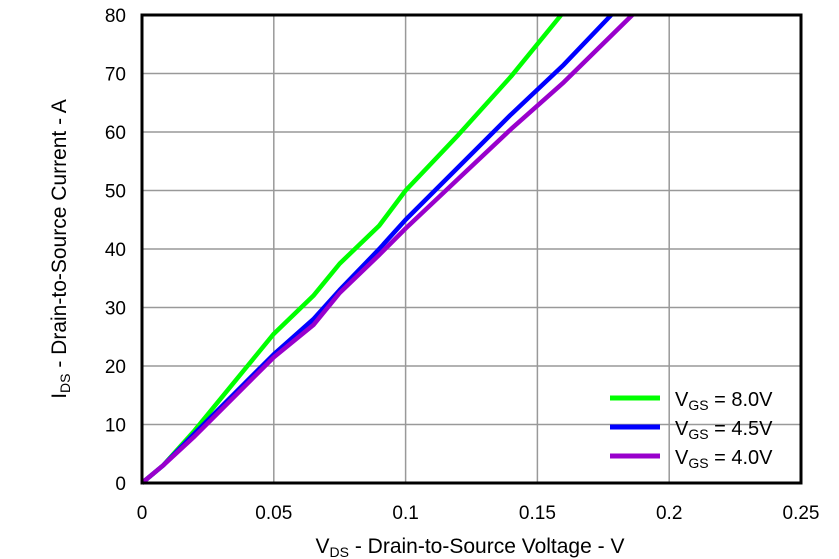 This screenshot has height=559, width=839. I want to click on y-tick-label: 10, so click(115, 426).